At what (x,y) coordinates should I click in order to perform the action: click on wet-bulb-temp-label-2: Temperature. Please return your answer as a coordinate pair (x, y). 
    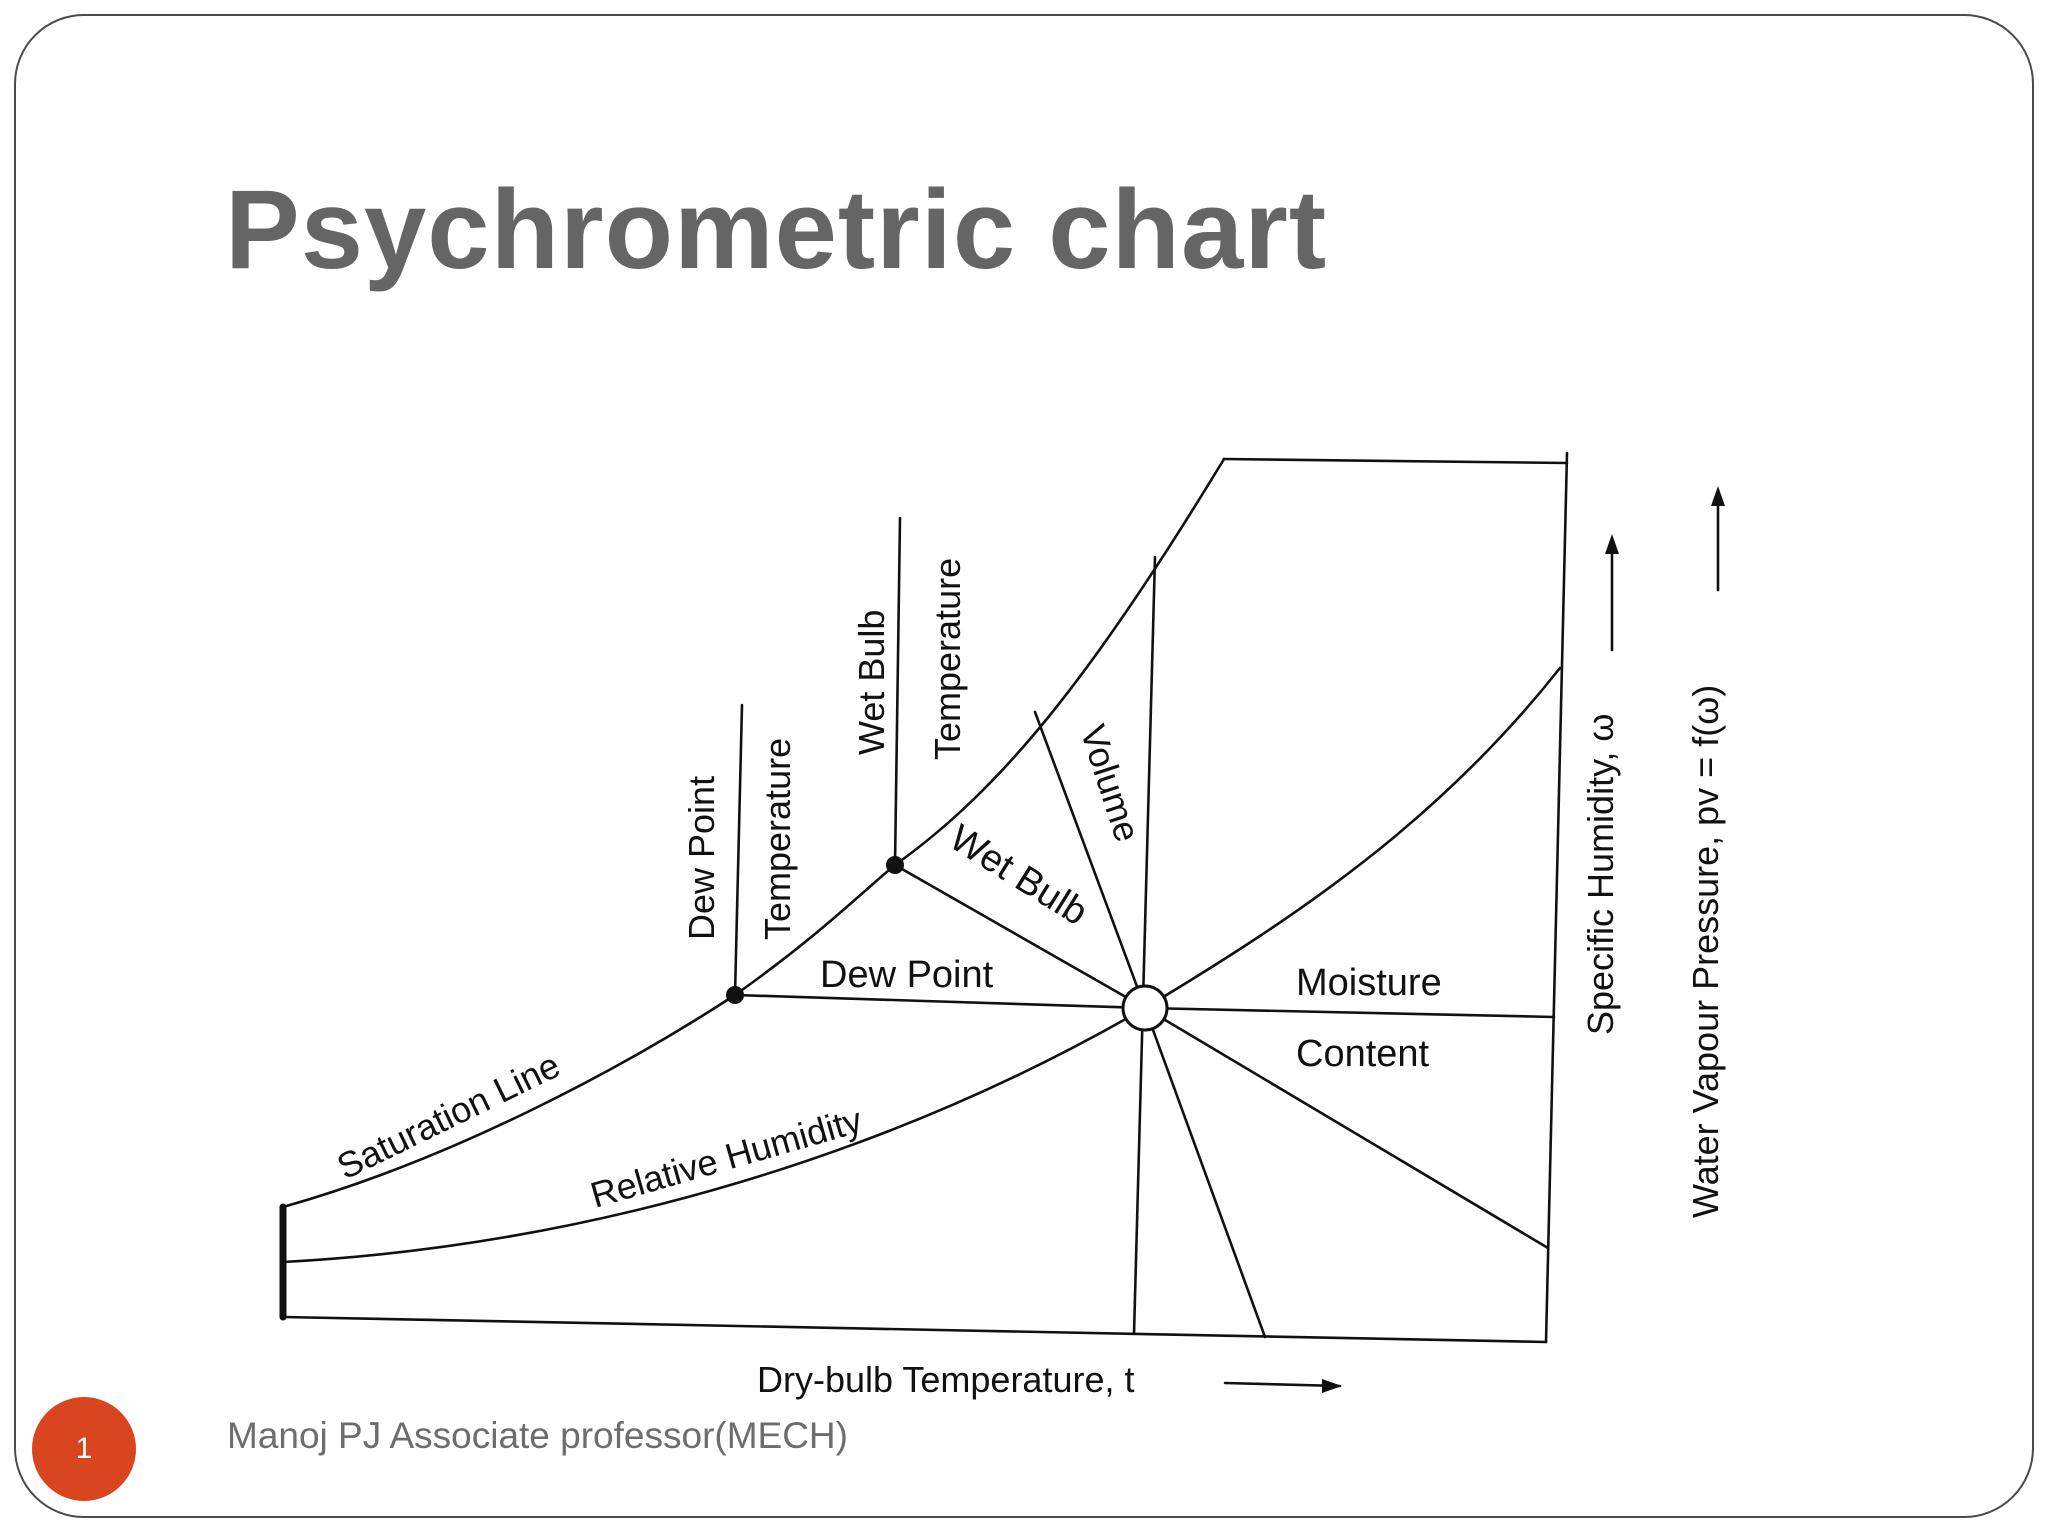
    Looking at the image, I should click on (947, 659).